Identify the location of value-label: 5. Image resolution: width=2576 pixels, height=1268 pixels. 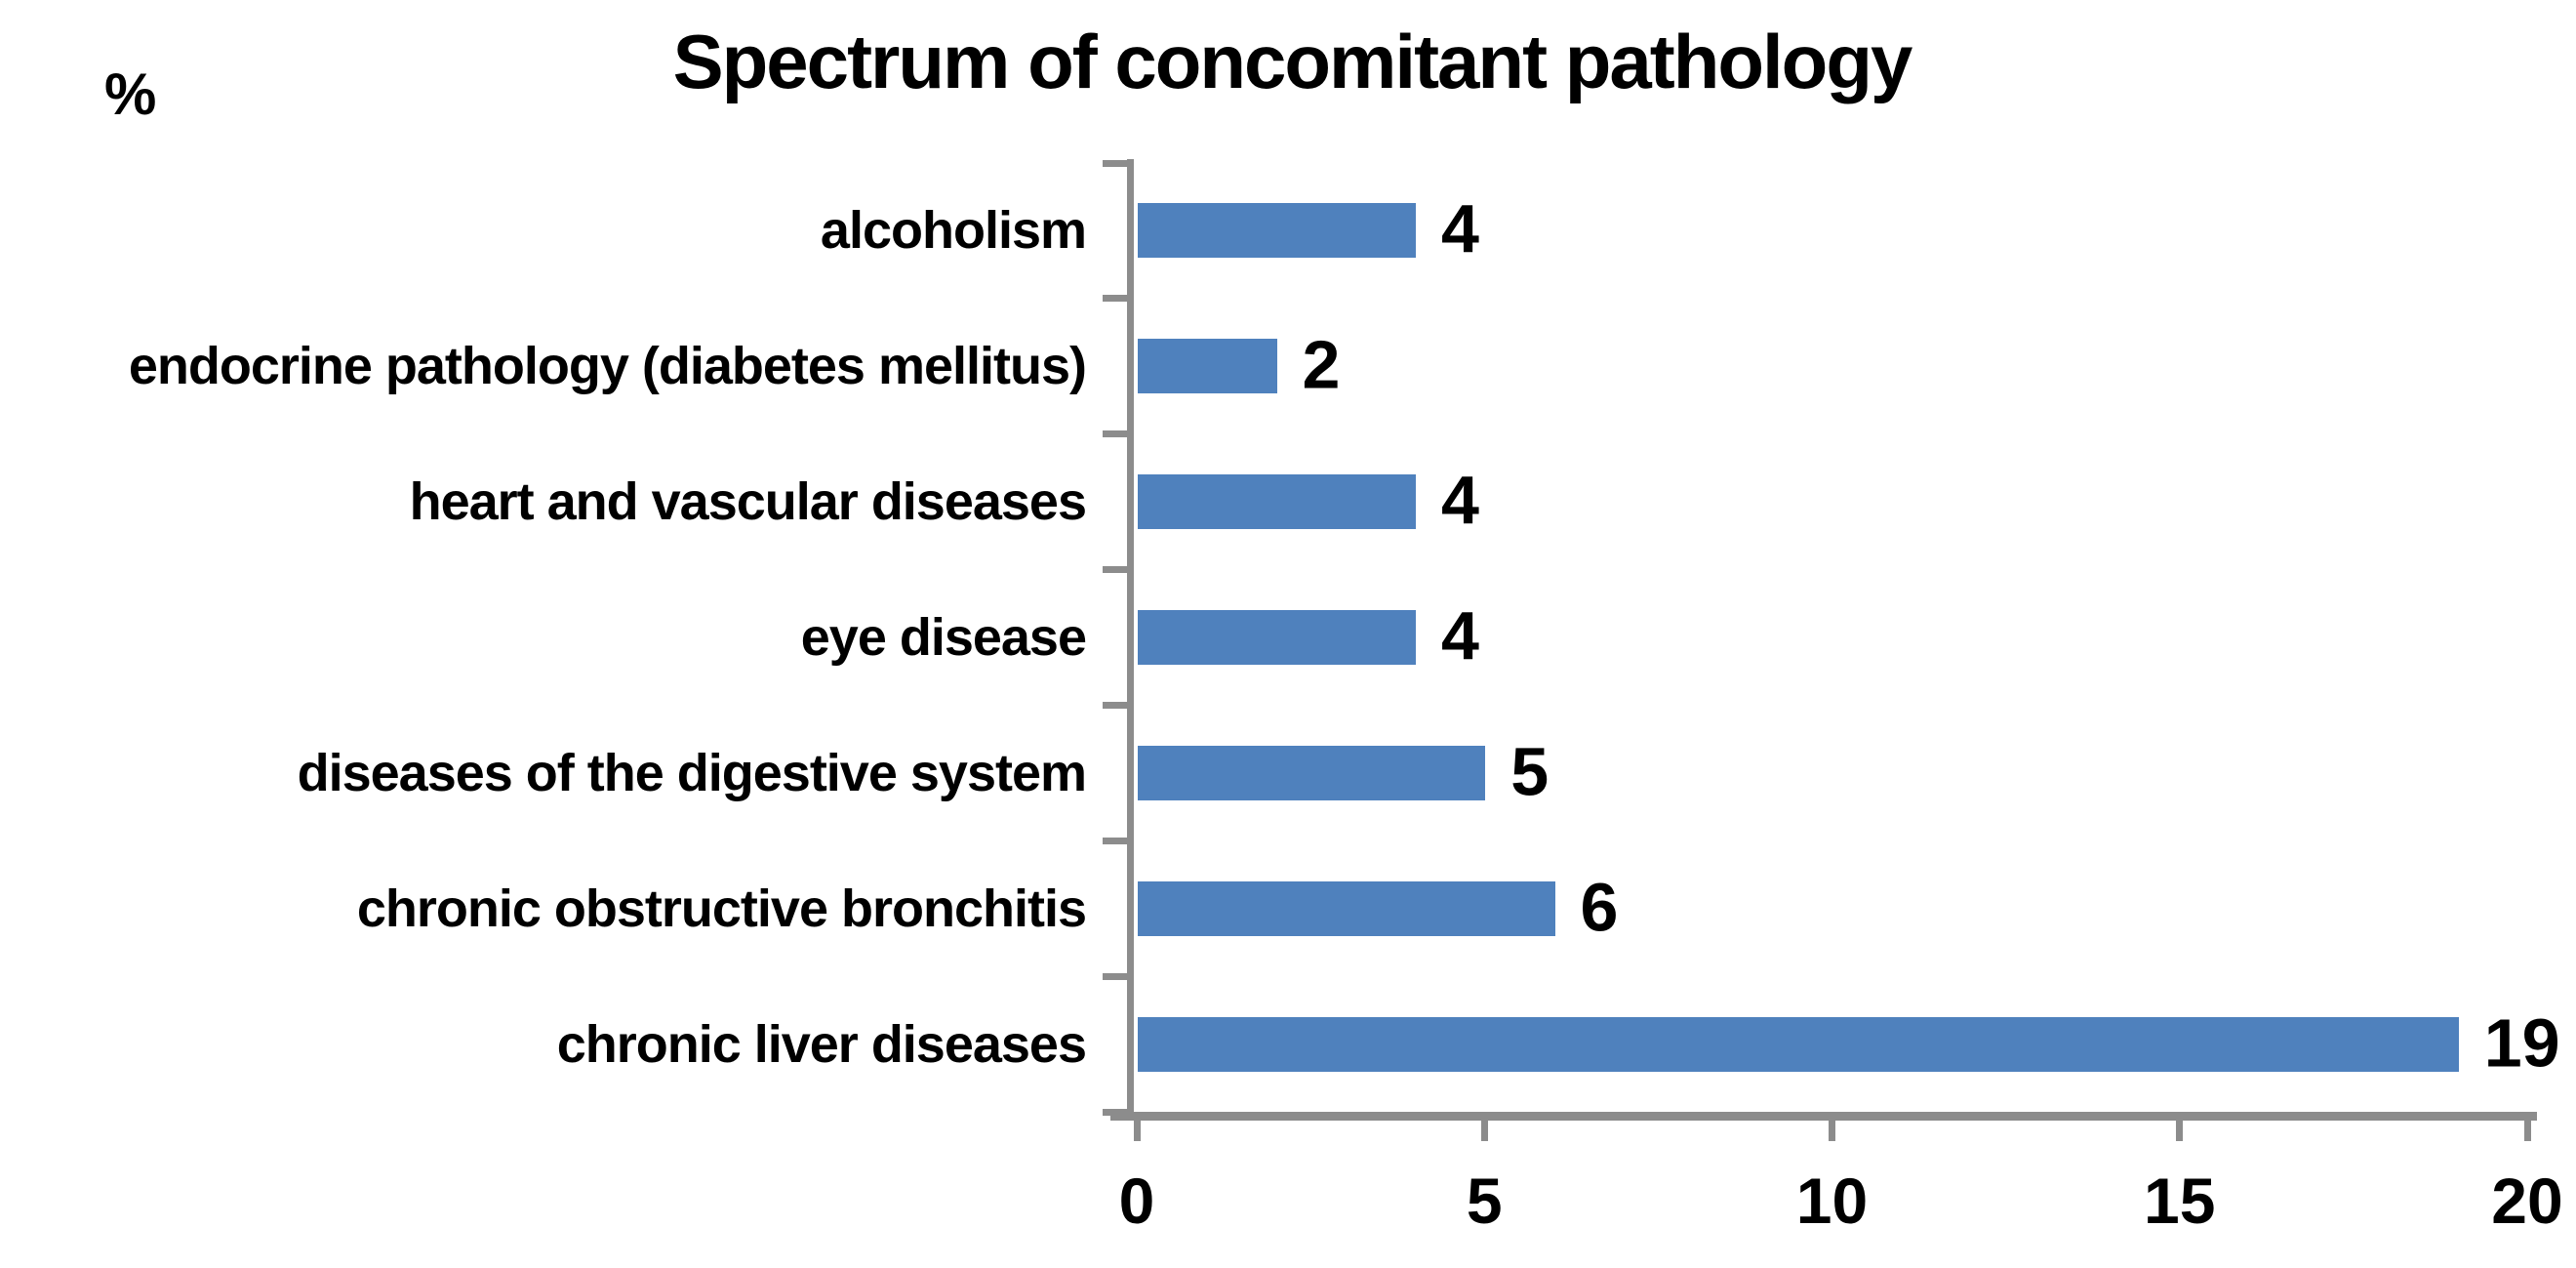
(1530, 771).